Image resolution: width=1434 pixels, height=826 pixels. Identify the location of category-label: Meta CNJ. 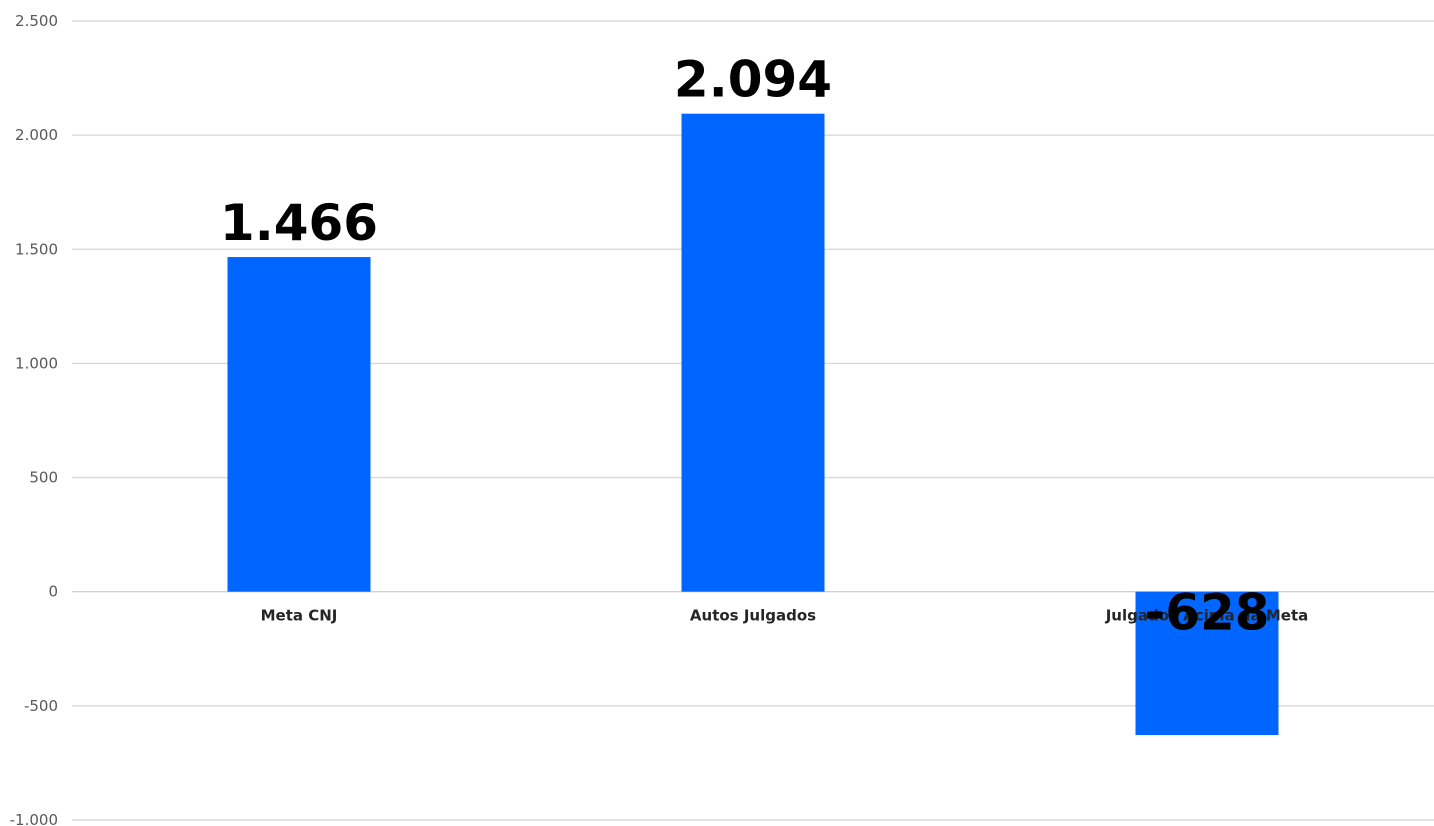
(299, 616).